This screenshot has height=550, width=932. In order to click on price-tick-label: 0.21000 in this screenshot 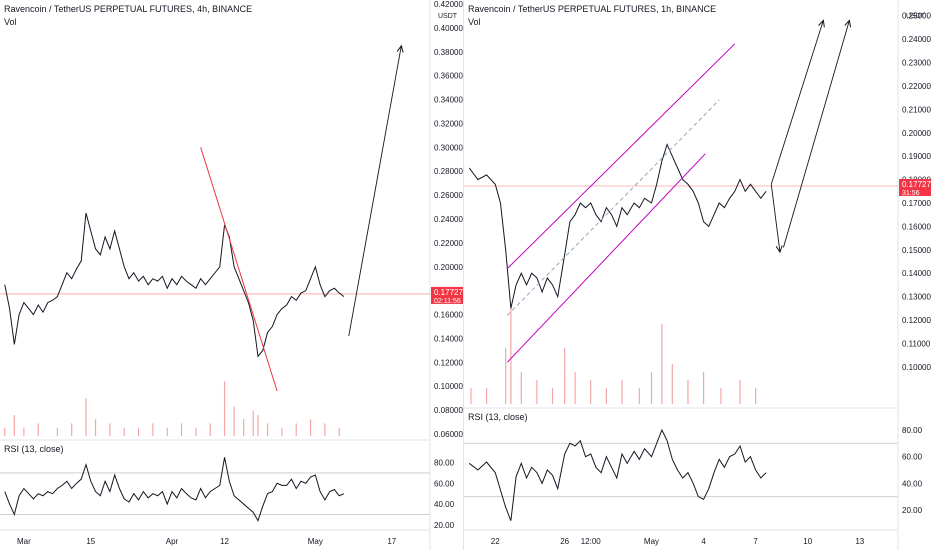, I will do `click(916, 109)`.